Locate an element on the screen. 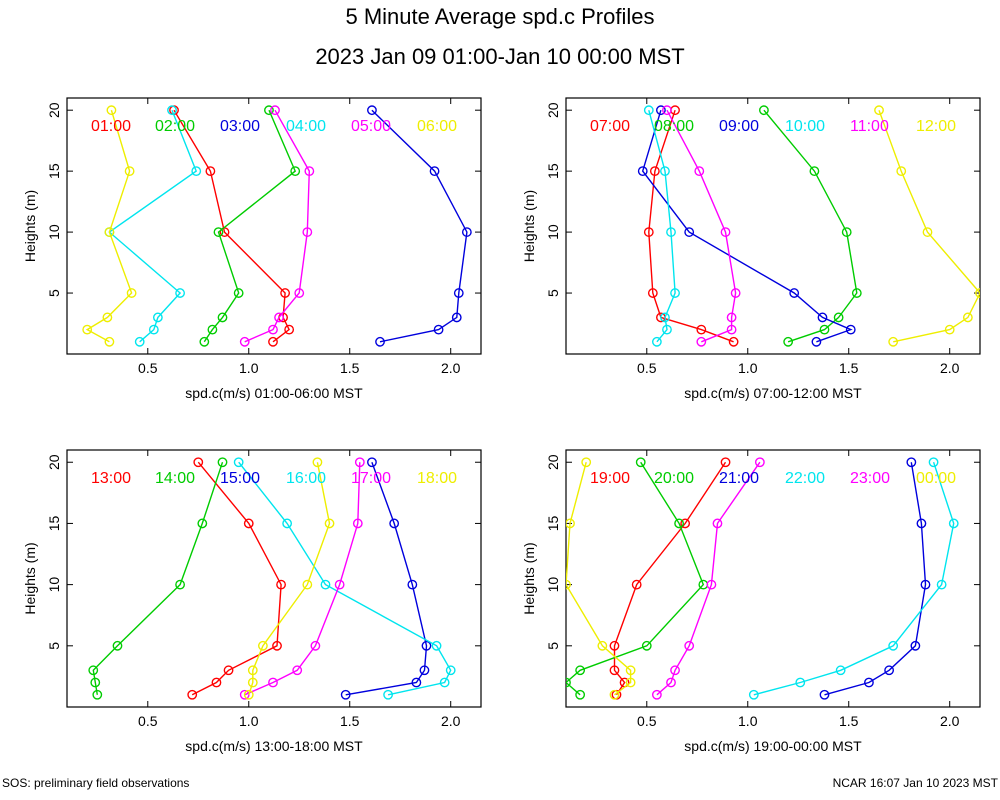 The height and width of the screenshot is (800, 1000). legend-entry: 02:00 is located at coordinates (175, 126).